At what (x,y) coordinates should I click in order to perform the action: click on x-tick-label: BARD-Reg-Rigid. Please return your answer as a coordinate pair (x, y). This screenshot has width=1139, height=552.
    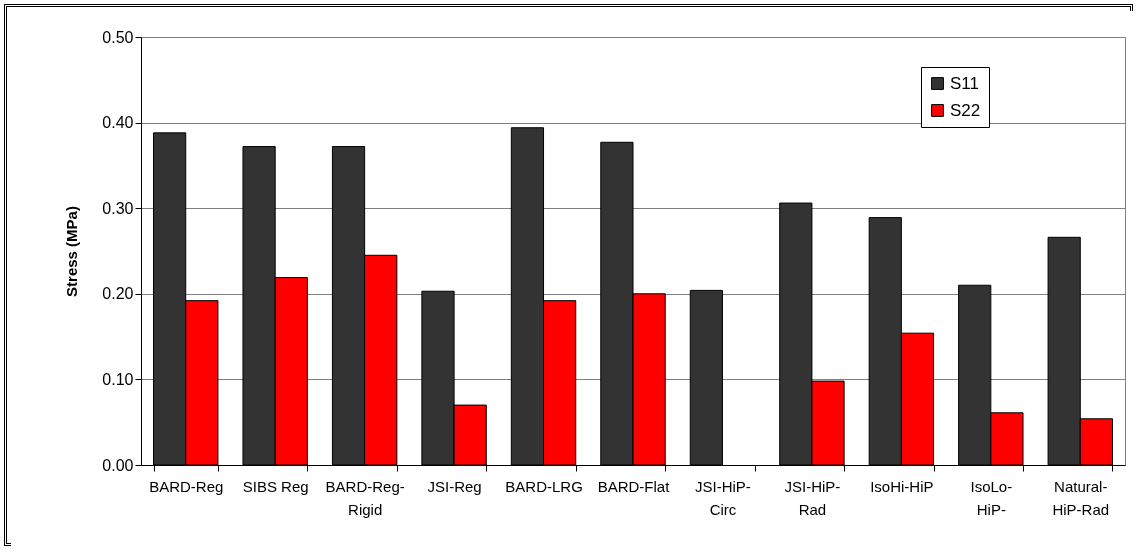
    Looking at the image, I should click on (365, 497).